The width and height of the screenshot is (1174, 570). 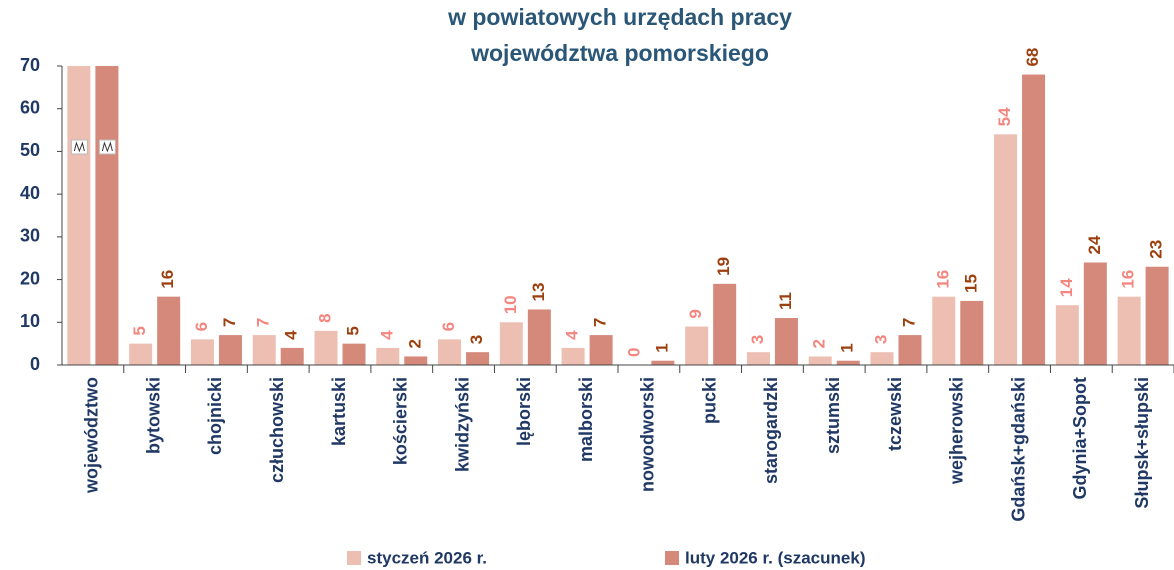 What do you see at coordinates (30, 236) in the screenshot?
I see `y-tick-label: 30` at bounding box center [30, 236].